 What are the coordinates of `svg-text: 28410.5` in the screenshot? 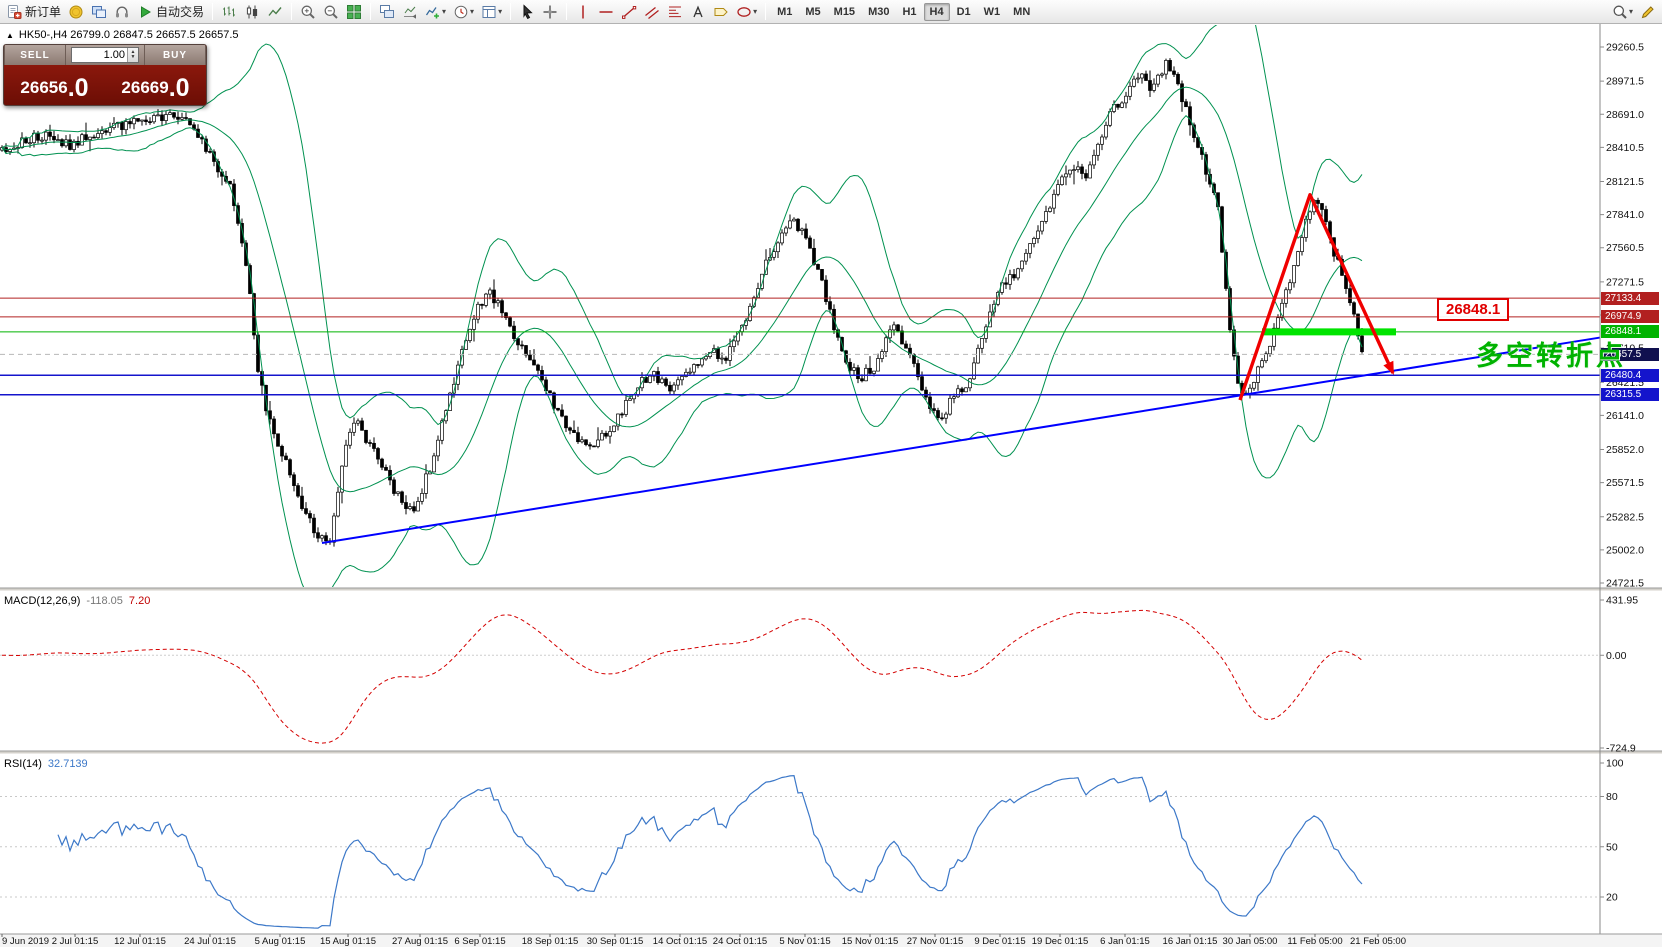 It's located at (1625, 148).